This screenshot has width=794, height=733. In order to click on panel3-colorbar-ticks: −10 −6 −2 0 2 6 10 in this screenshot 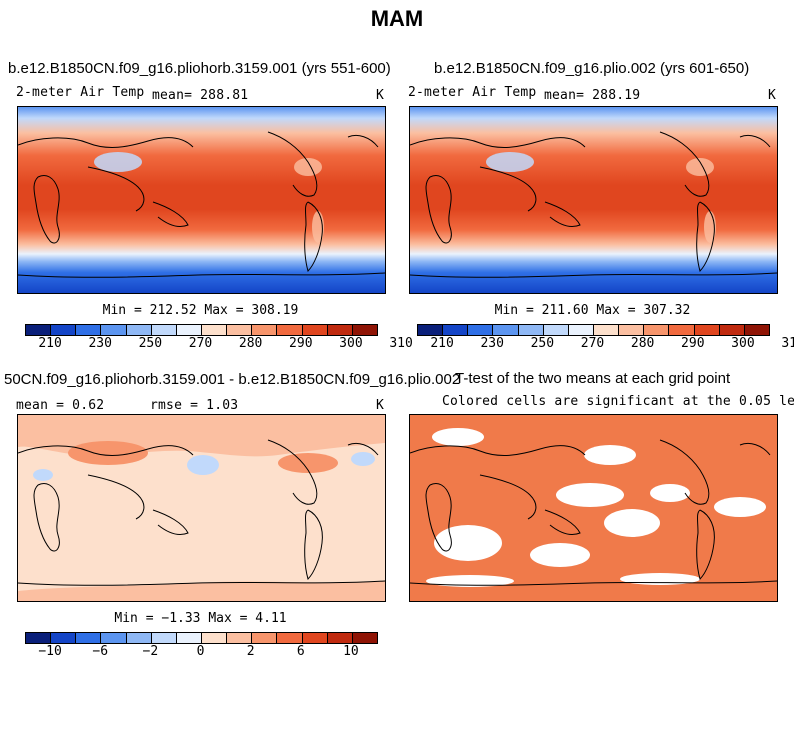, I will do `click(200, 651)`.